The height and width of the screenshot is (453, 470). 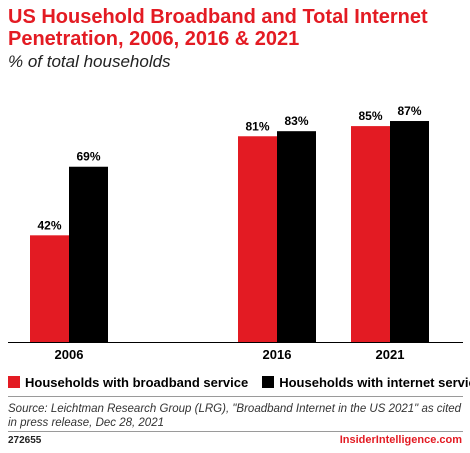 What do you see at coordinates (14, 382) in the screenshot?
I see `legend-swatch-broadband` at bounding box center [14, 382].